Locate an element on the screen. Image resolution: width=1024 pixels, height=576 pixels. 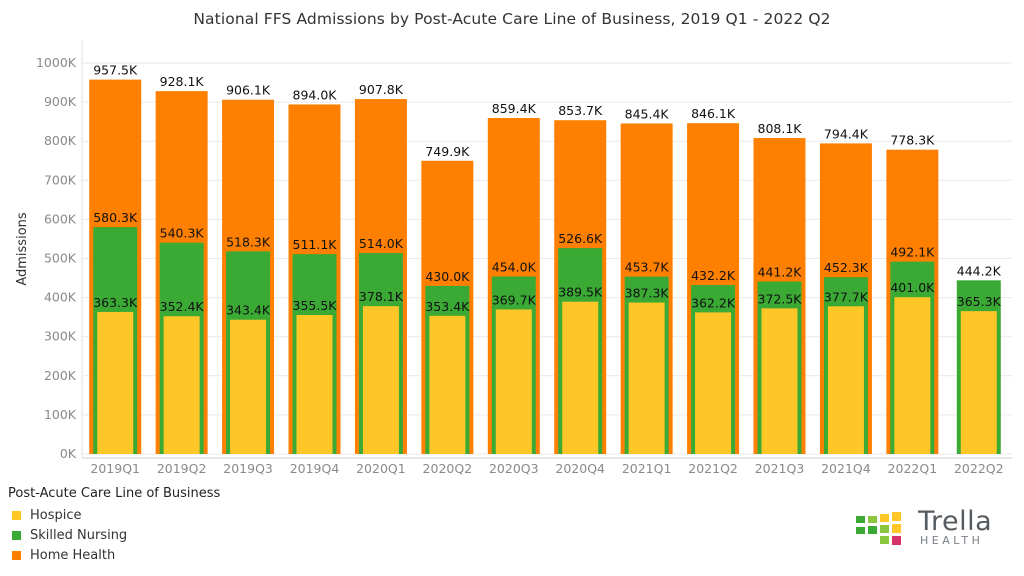
data-label-home-health: 749.9K is located at coordinates (447, 151).